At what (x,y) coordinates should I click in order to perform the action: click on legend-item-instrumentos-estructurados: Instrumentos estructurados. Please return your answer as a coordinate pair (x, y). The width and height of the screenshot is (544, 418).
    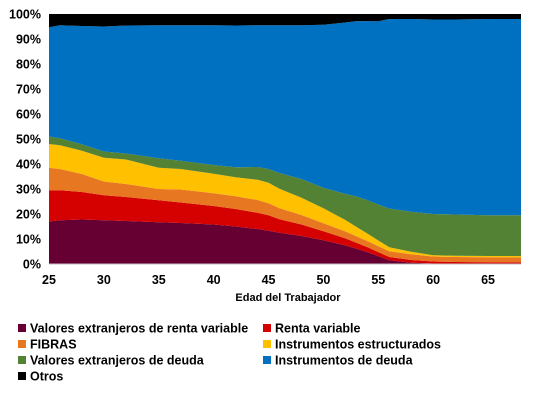
    Looking at the image, I should click on (352, 345).